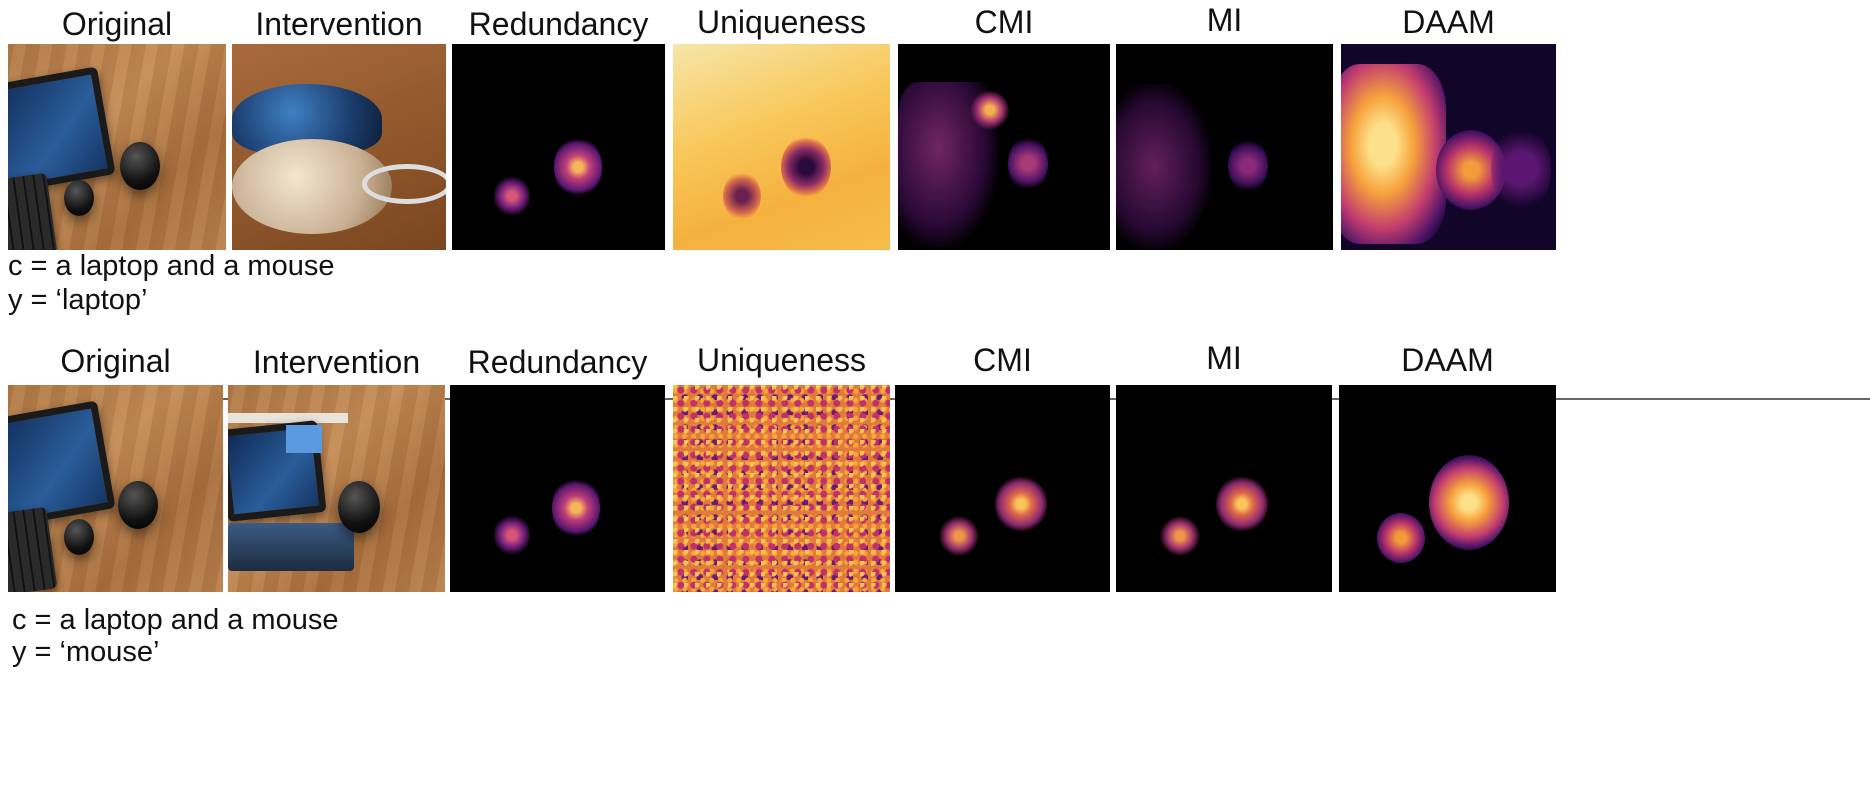 The image size is (1870, 798). I want to click on mouse-cable, so click(404, 184).